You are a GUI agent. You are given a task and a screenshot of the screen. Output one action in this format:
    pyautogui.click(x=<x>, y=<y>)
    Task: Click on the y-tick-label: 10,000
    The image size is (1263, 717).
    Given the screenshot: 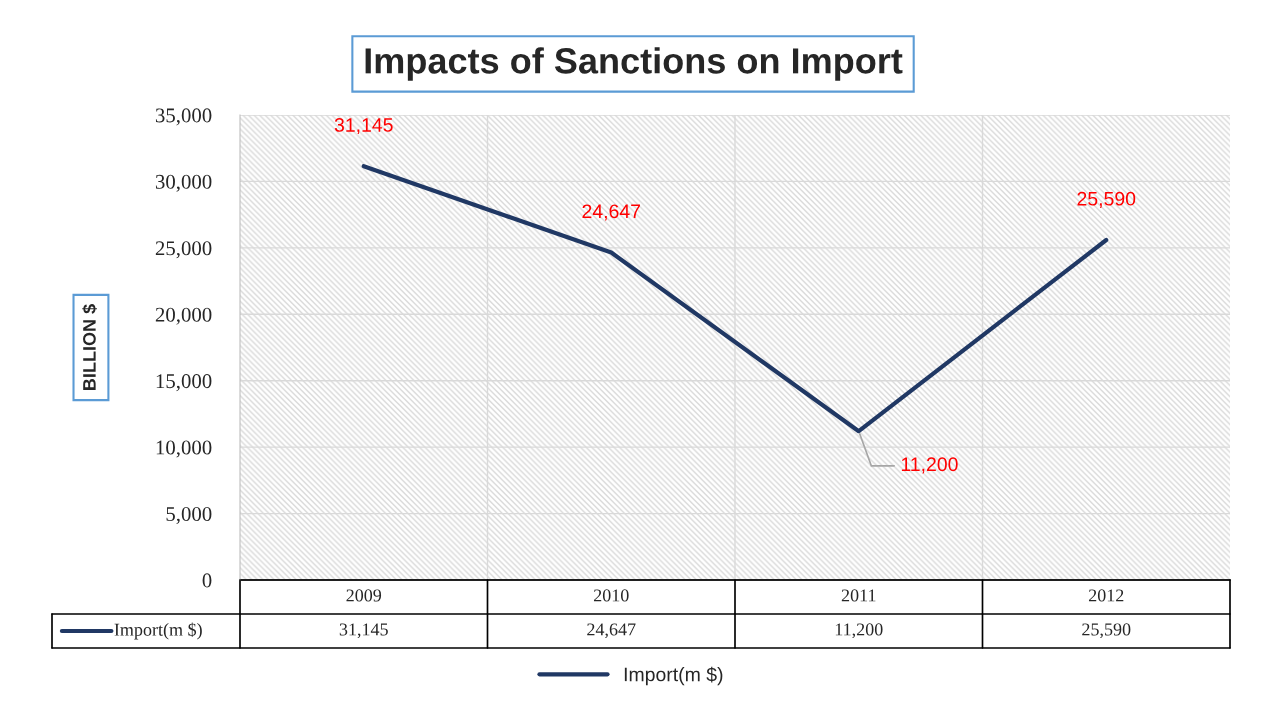 What is the action you would take?
    pyautogui.click(x=184, y=449)
    